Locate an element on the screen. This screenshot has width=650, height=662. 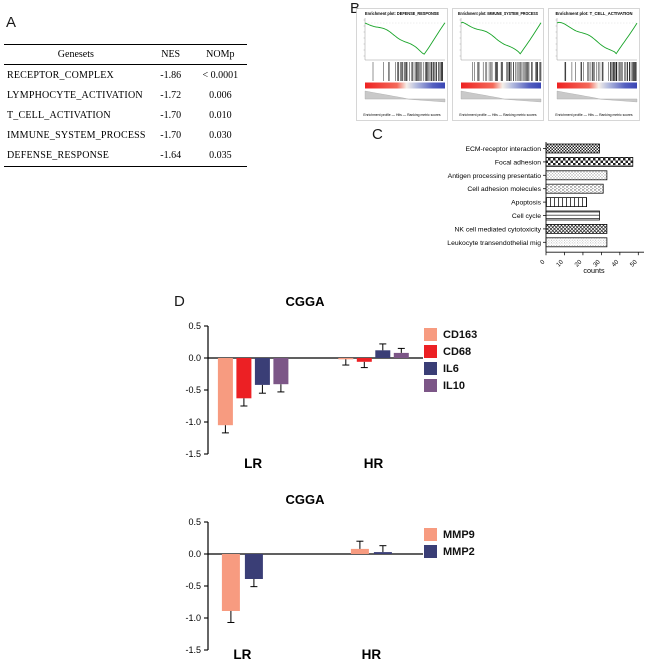
category-label: Antigen processing presentatio is located at coordinates (495, 176).